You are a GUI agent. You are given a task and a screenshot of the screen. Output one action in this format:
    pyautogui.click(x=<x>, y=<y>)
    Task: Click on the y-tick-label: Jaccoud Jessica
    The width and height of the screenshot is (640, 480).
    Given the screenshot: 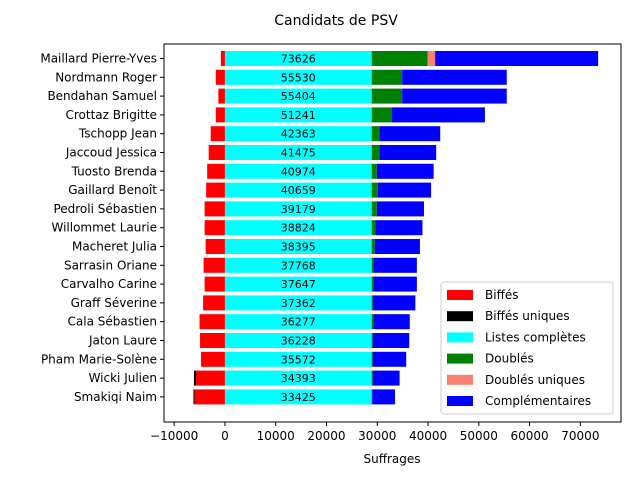 What is the action you would take?
    pyautogui.click(x=111, y=153)
    